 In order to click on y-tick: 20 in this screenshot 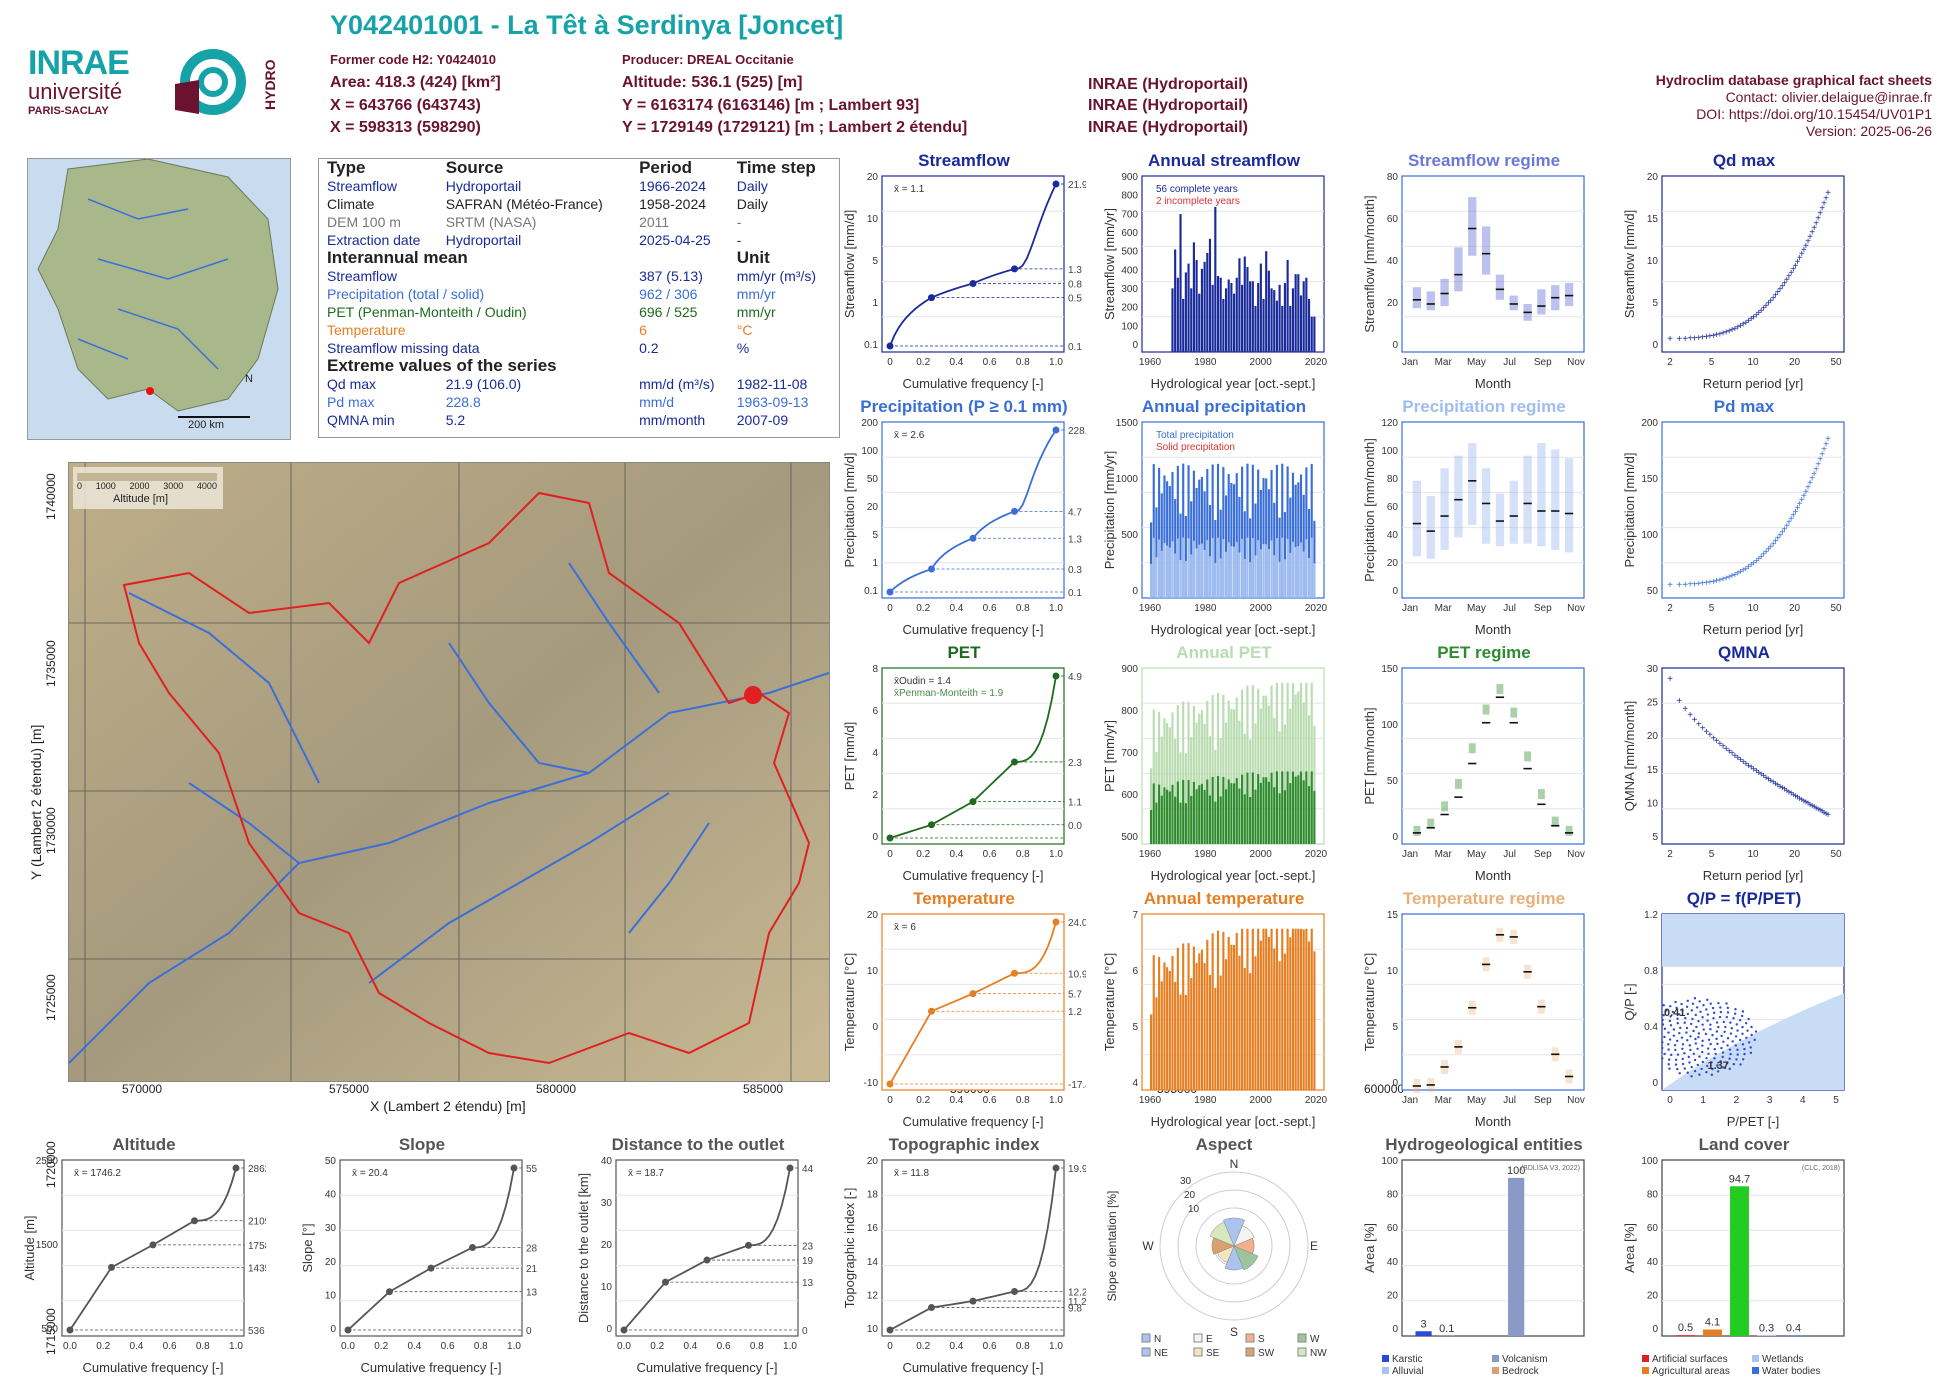, I will do `click(1393, 563)`.